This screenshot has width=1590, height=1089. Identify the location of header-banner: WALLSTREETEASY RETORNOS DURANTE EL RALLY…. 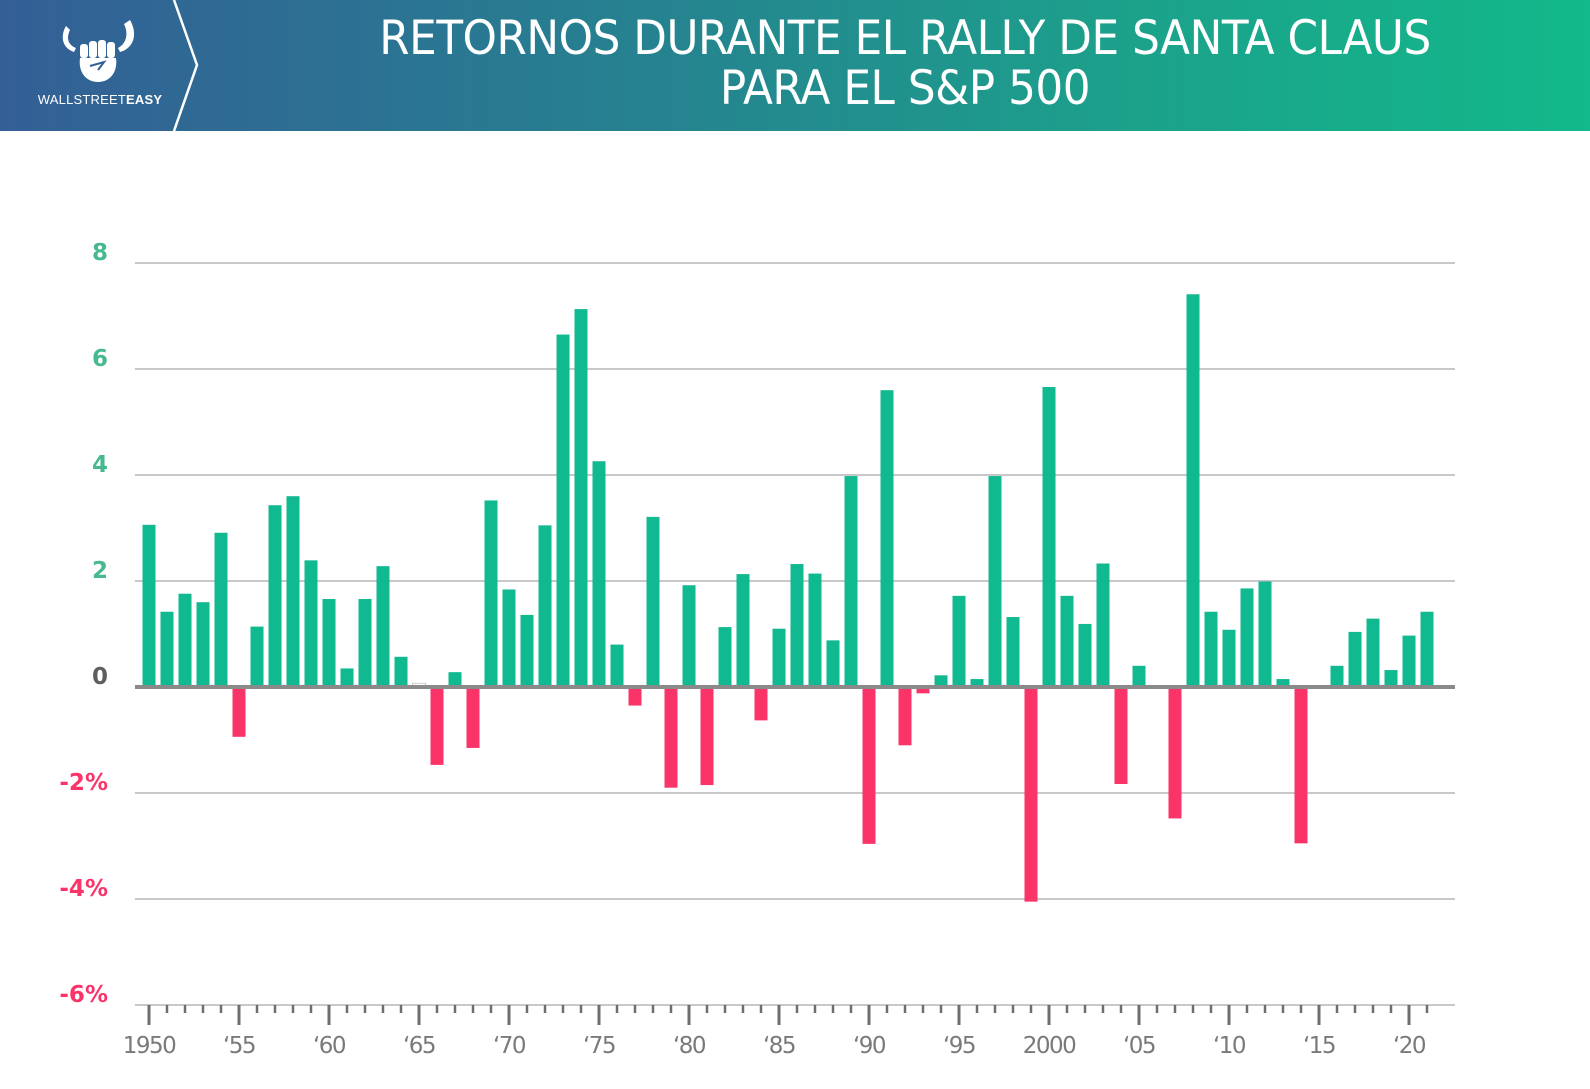
(795, 65).